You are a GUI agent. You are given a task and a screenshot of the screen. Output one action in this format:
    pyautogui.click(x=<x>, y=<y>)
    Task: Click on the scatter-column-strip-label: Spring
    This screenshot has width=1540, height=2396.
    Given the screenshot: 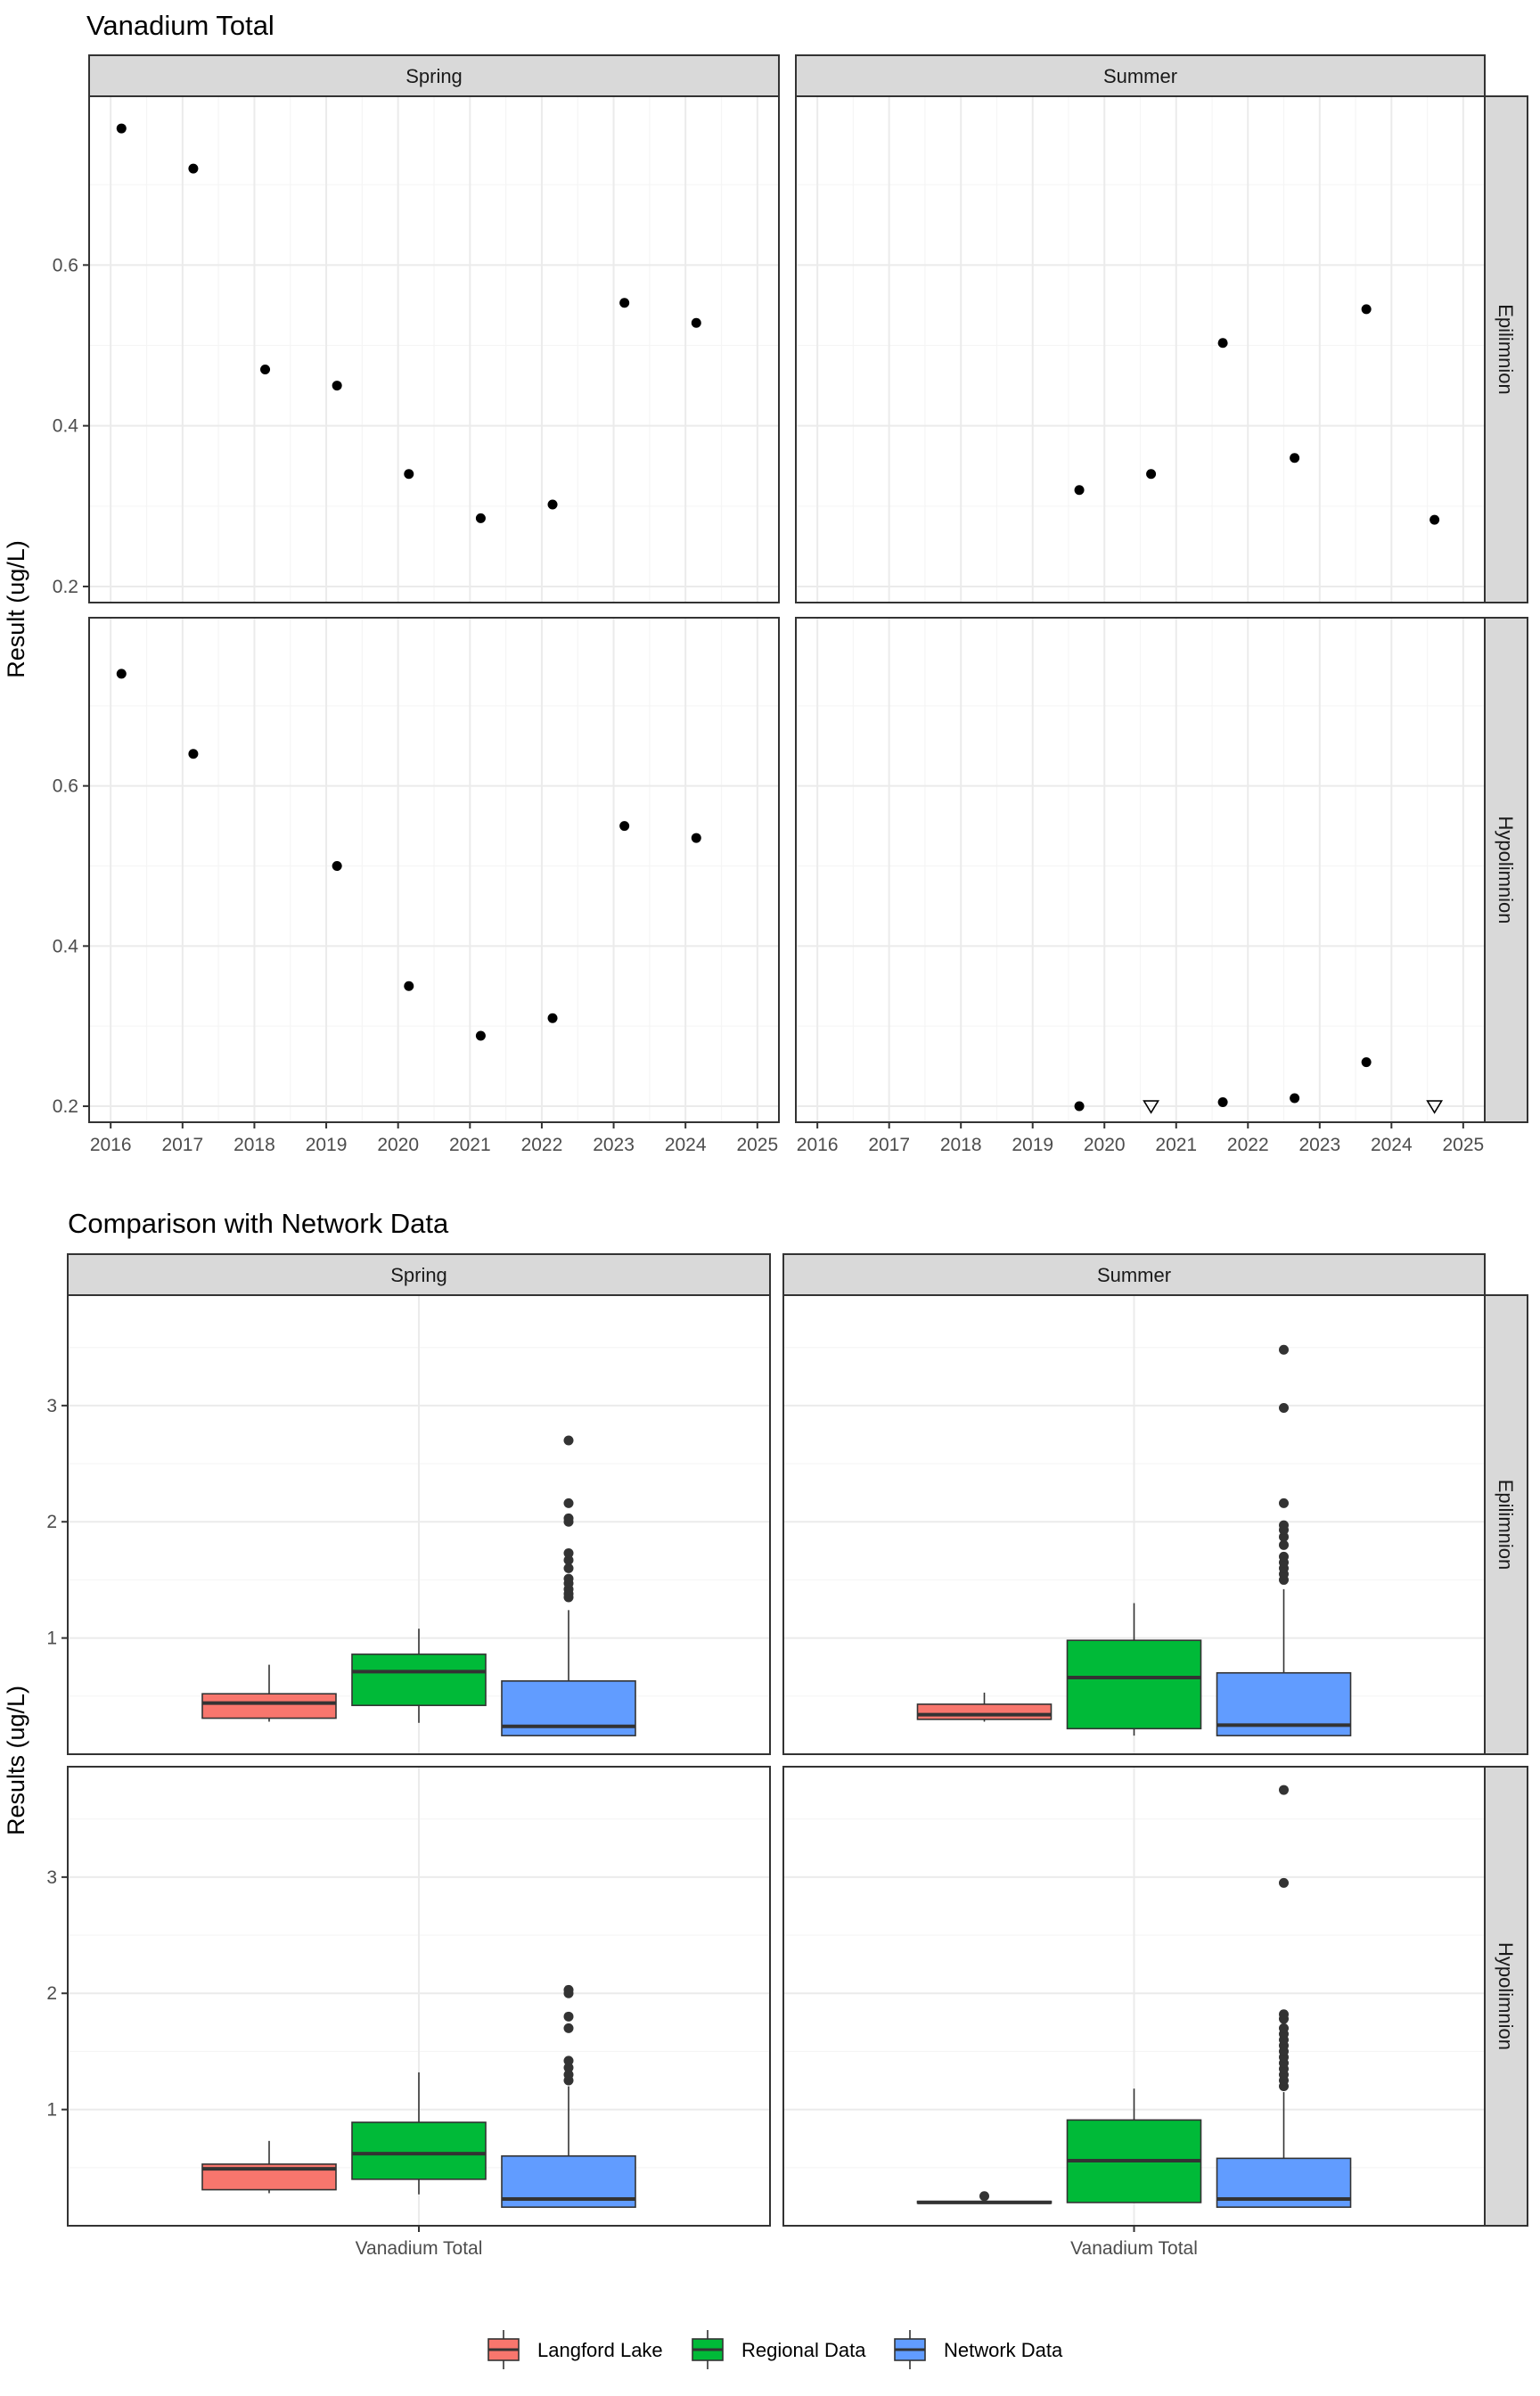 What is the action you would take?
    pyautogui.click(x=434, y=76)
    